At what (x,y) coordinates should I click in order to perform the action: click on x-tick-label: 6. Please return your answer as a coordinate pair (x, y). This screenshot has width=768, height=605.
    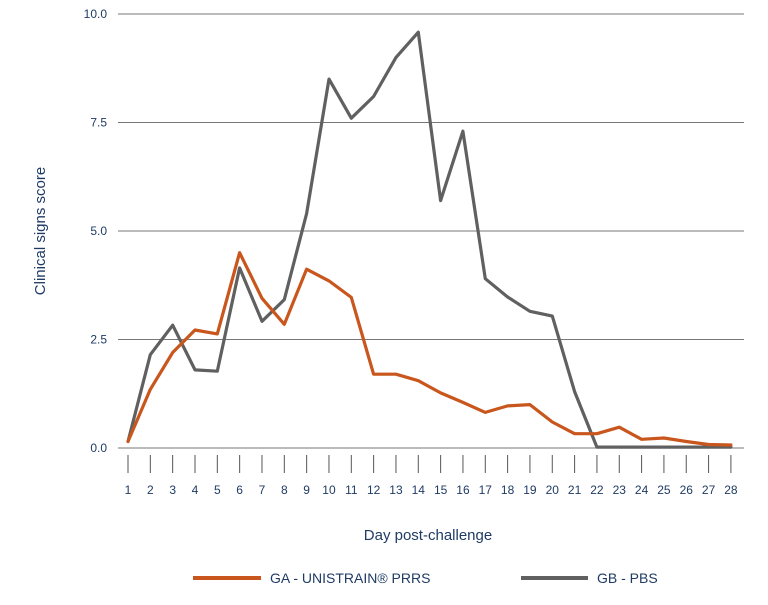
    Looking at the image, I should click on (239, 490).